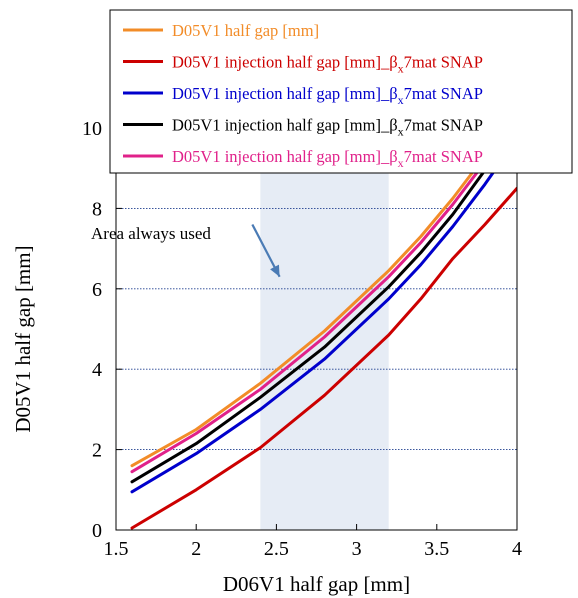  What do you see at coordinates (245, 30) in the screenshot?
I see `legend-label-1: D05V1 half gap [mm]` at bounding box center [245, 30].